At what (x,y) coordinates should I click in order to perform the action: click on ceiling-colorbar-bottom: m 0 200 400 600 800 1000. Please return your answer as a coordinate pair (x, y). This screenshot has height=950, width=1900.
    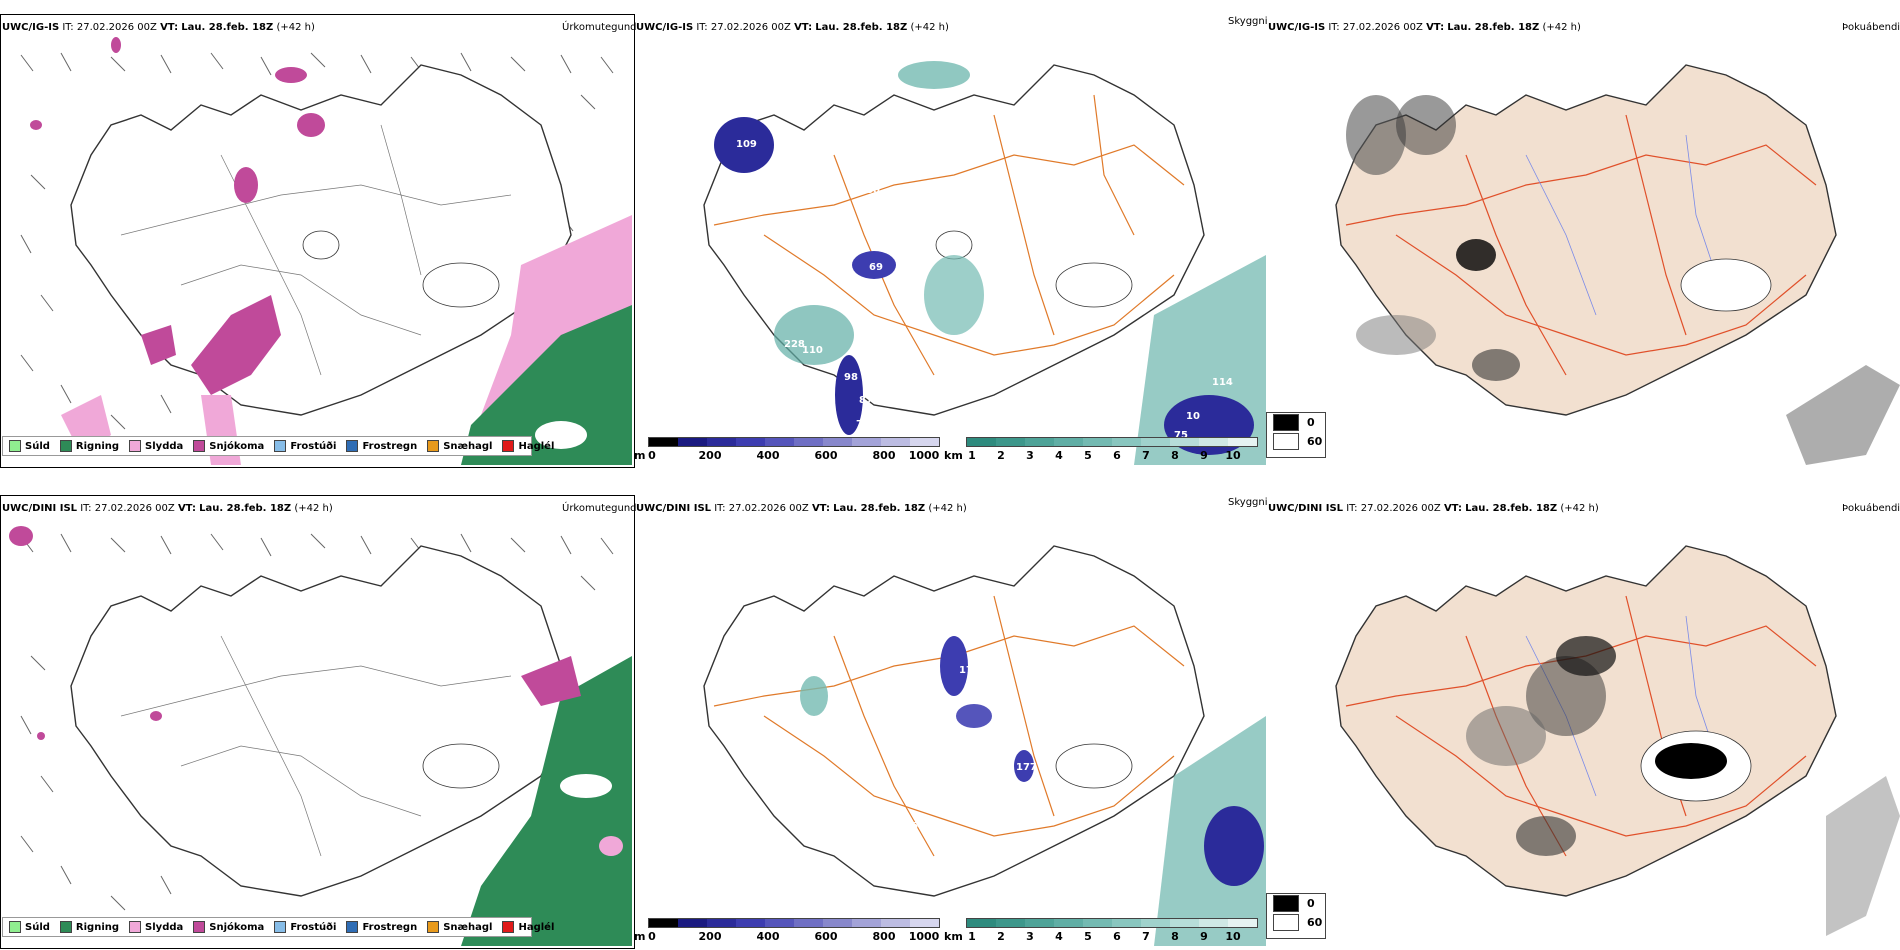
    Looking at the image, I should click on (789, 931).